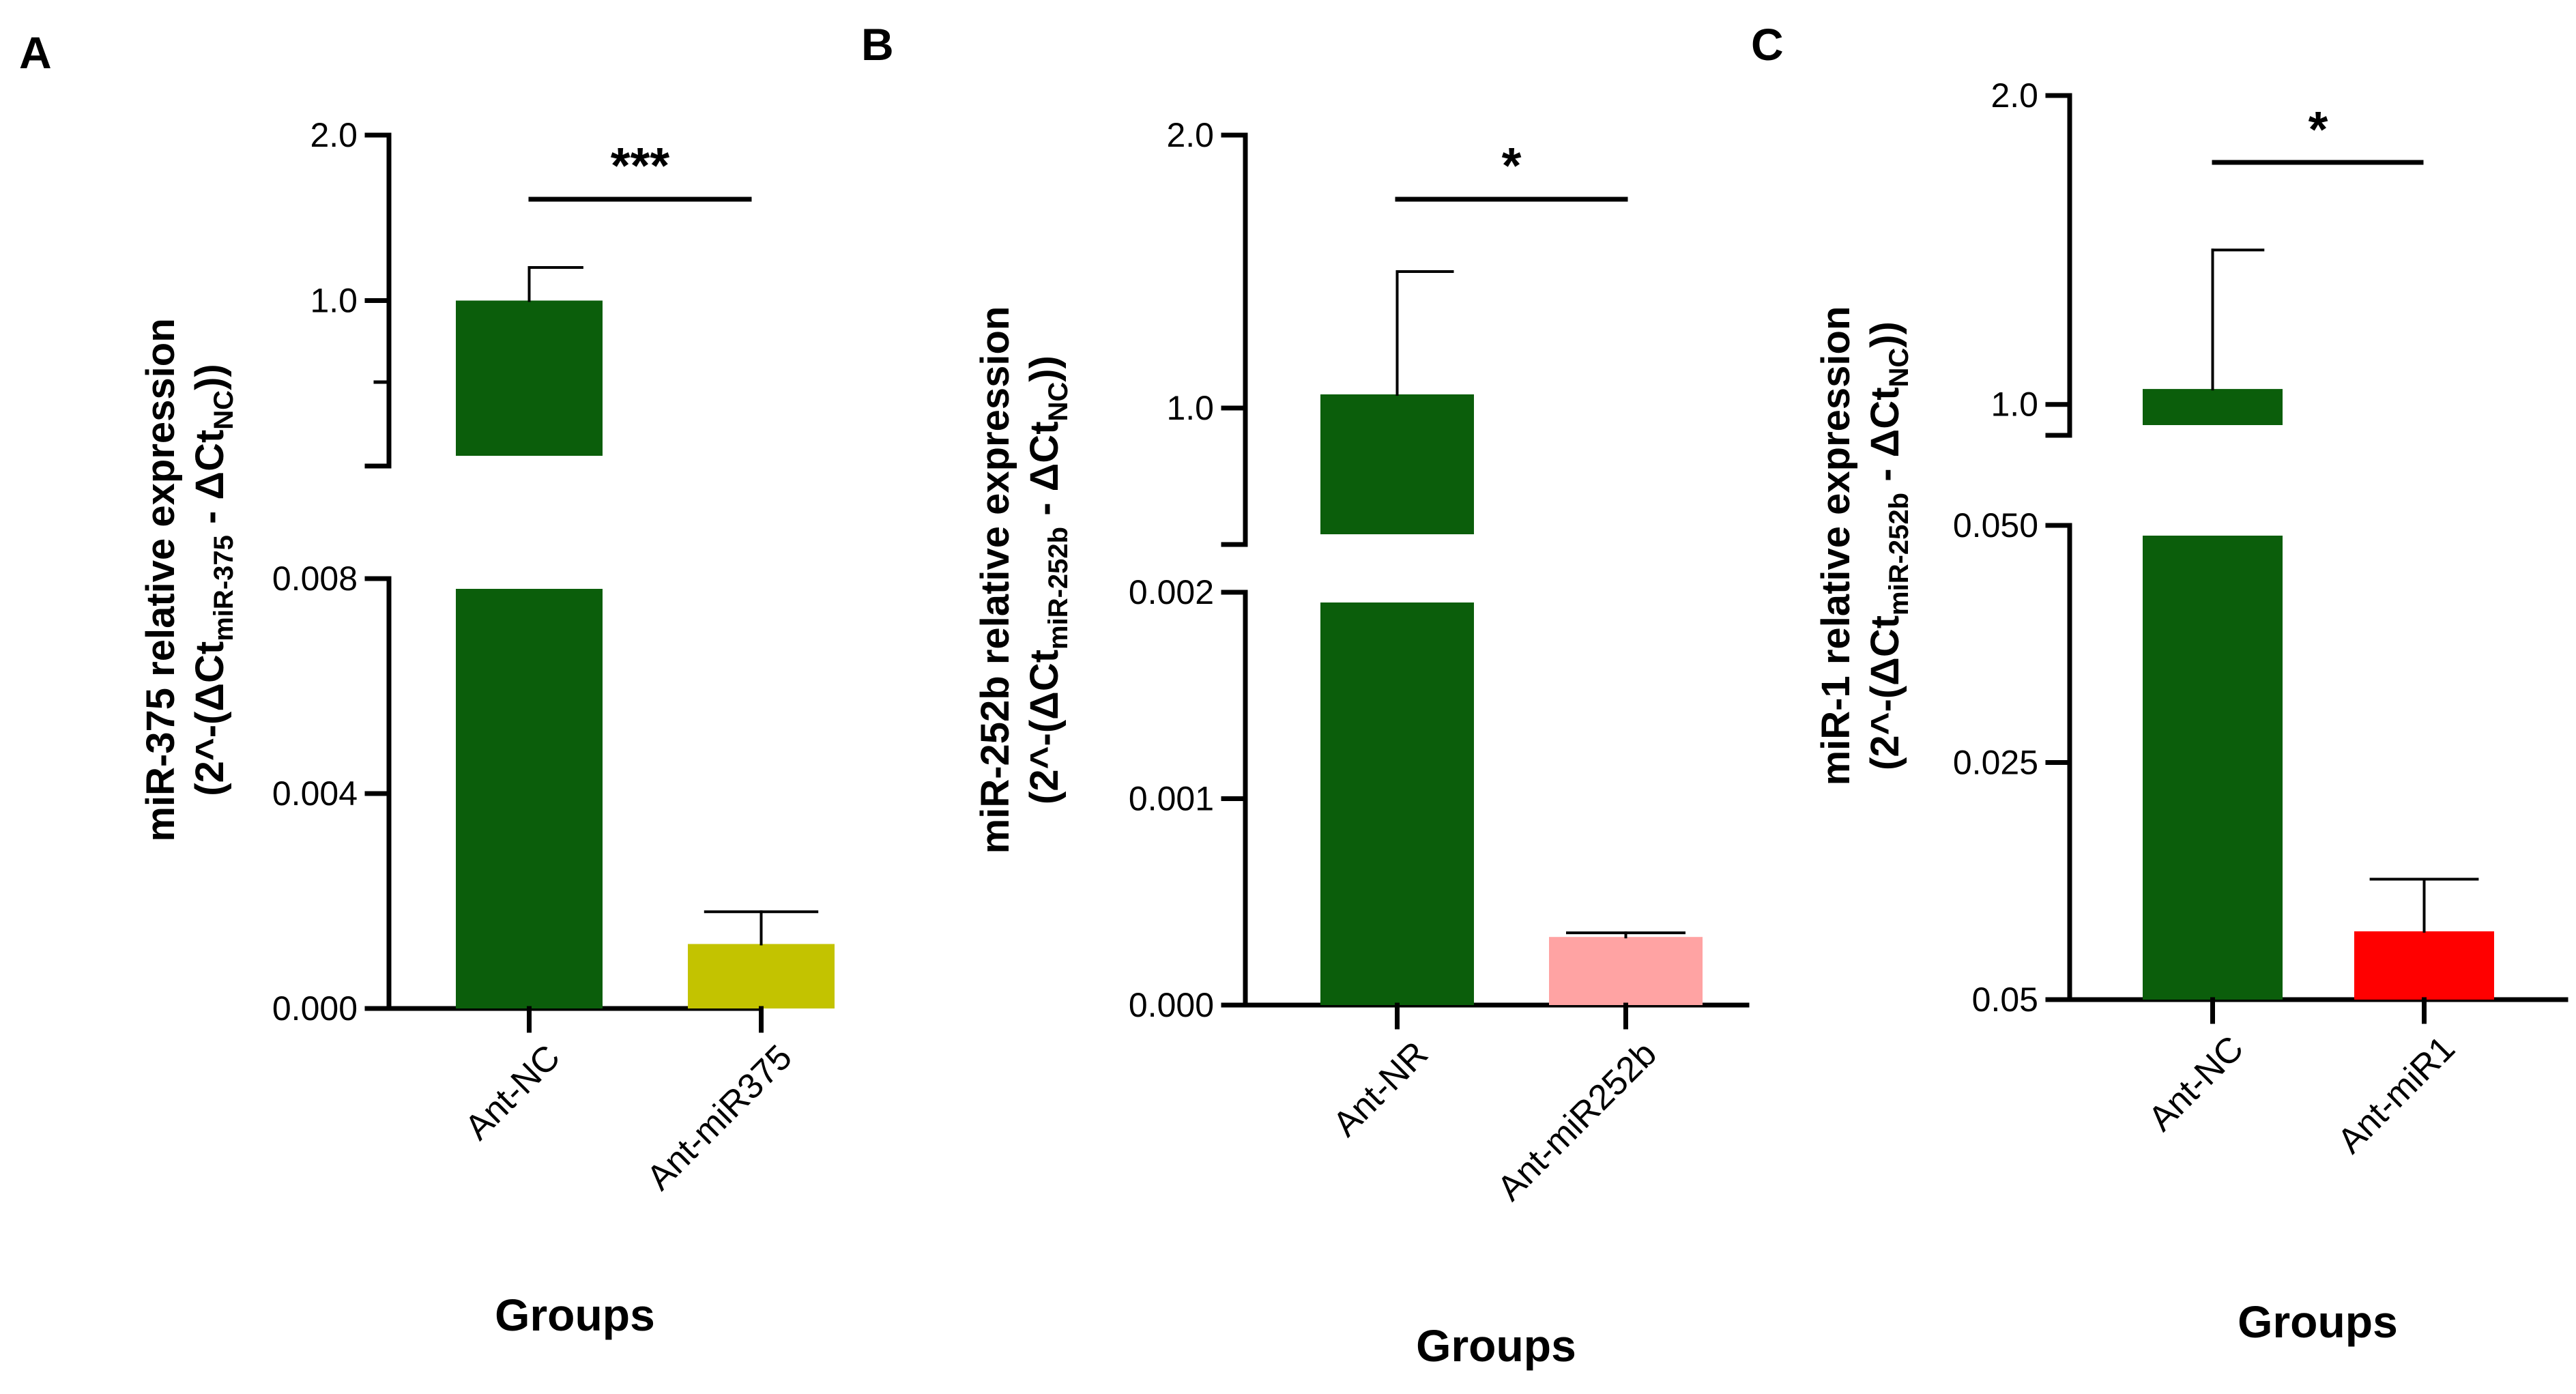 The width and height of the screenshot is (2576, 1394). Describe the element at coordinates (761, 976) in the screenshot. I see `bar-ant-mir375` at that location.